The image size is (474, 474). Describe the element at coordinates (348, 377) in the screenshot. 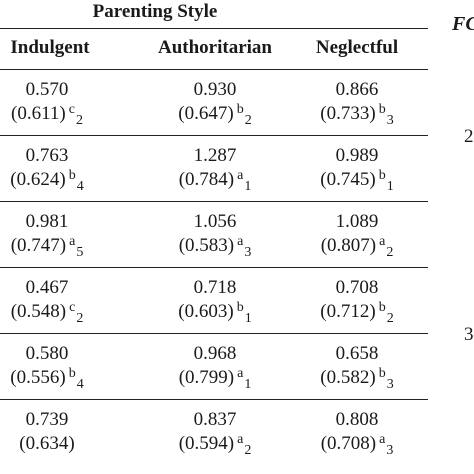

I see `sd-text: (0.582)` at that location.